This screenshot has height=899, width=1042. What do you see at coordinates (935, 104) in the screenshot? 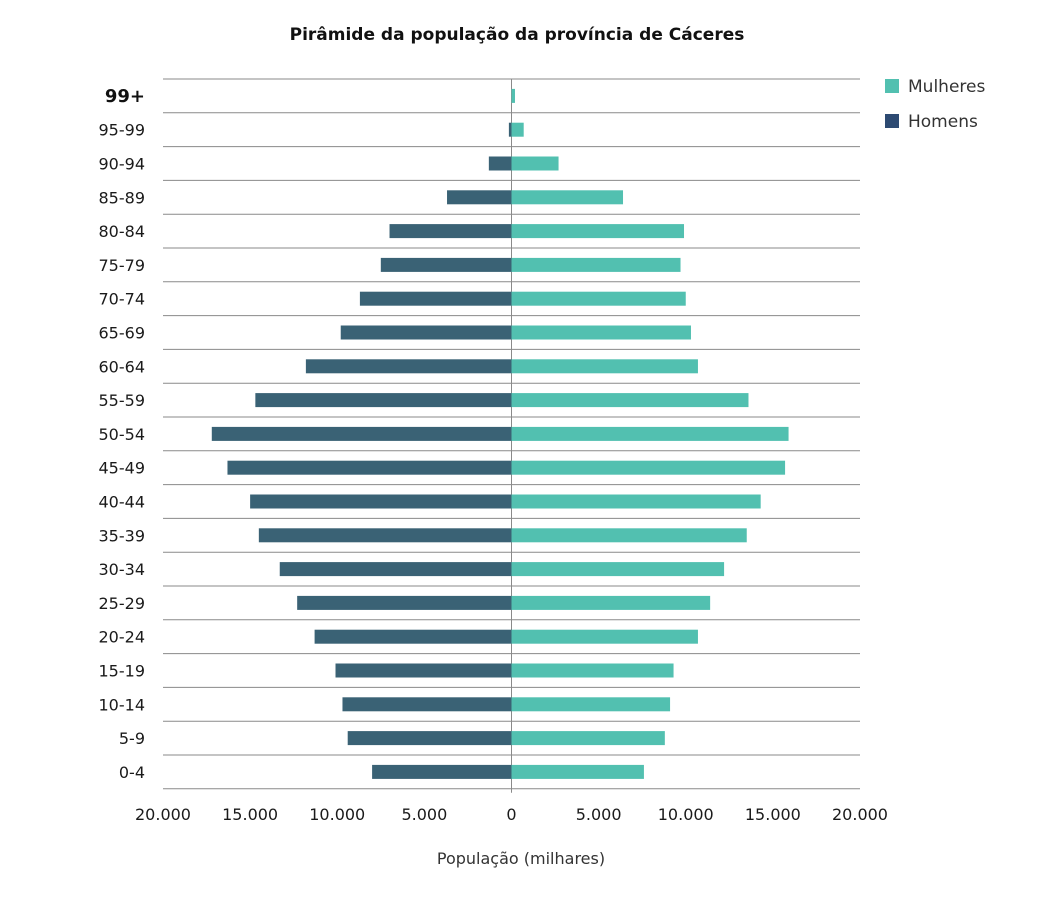
I see `legend: Mulheres Homens` at bounding box center [935, 104].